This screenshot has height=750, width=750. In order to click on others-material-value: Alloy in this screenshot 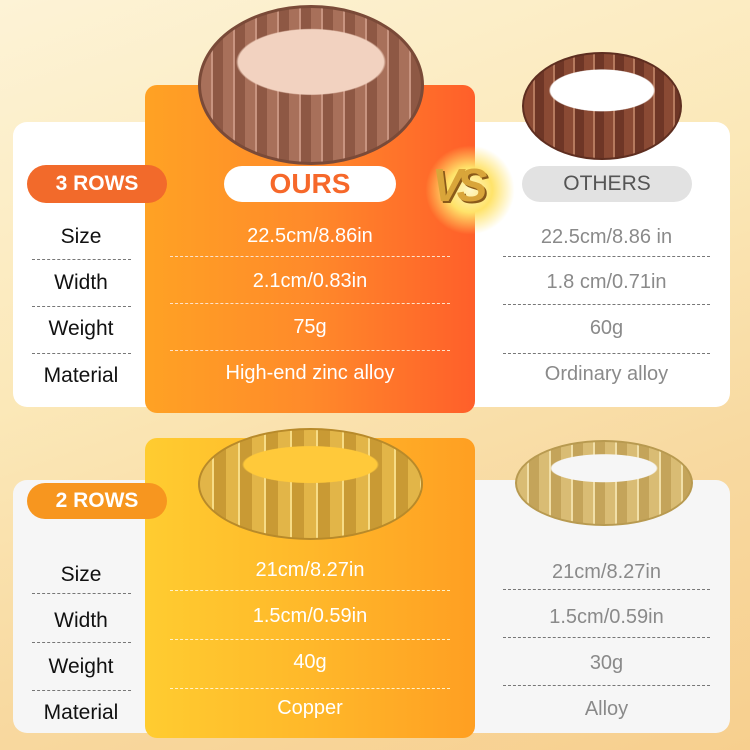, I will do `click(606, 709)`.